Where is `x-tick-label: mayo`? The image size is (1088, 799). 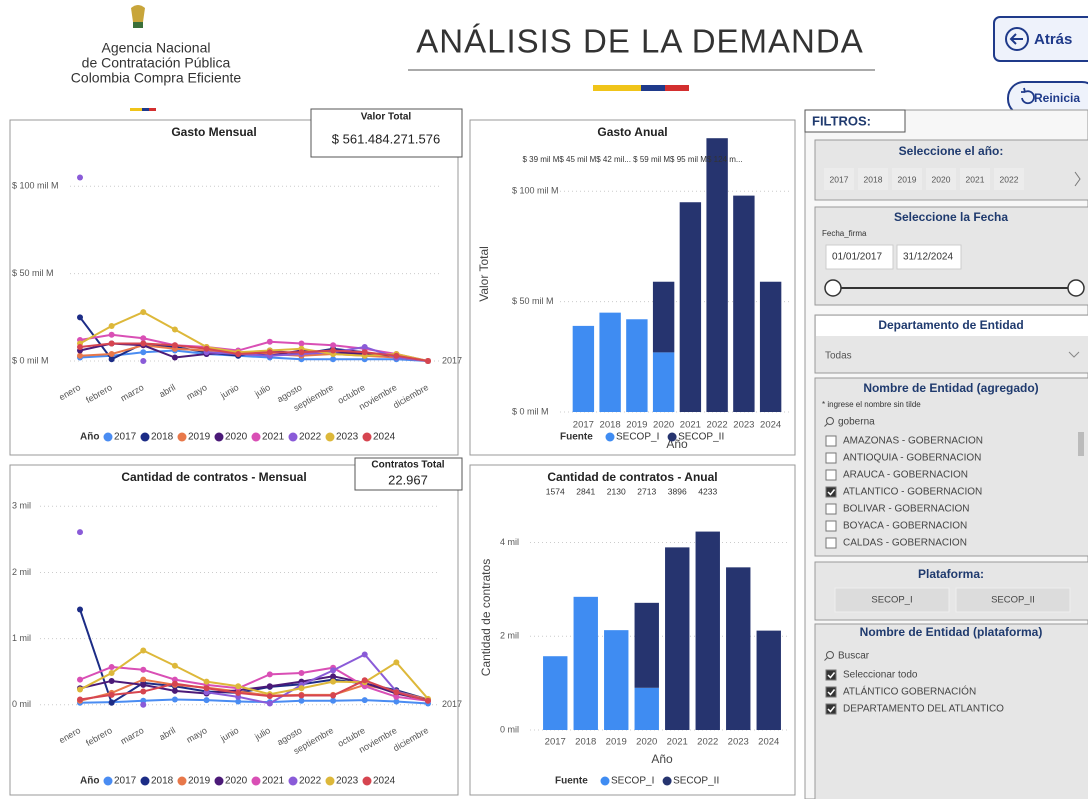 x-tick-label: mayo is located at coordinates (197, 735).